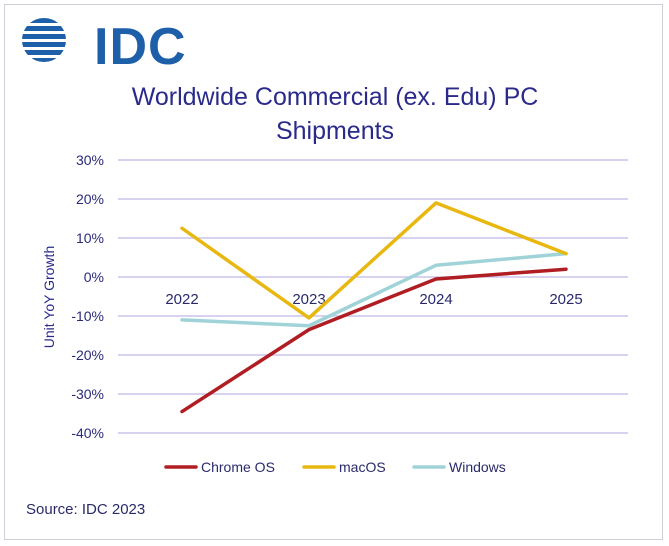 The width and height of the screenshot is (669, 546). Describe the element at coordinates (362, 467) in the screenshot. I see `legend-label: macOS` at that location.